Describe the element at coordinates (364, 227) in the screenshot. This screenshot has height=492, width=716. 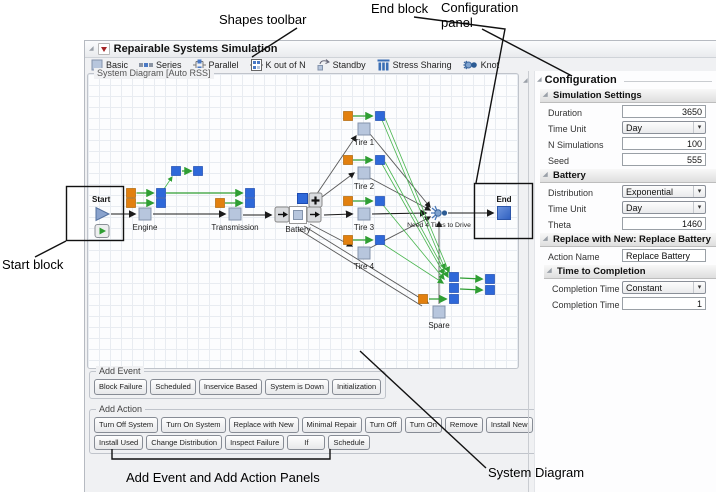
I see `svg-text: Tire 3` at that location.